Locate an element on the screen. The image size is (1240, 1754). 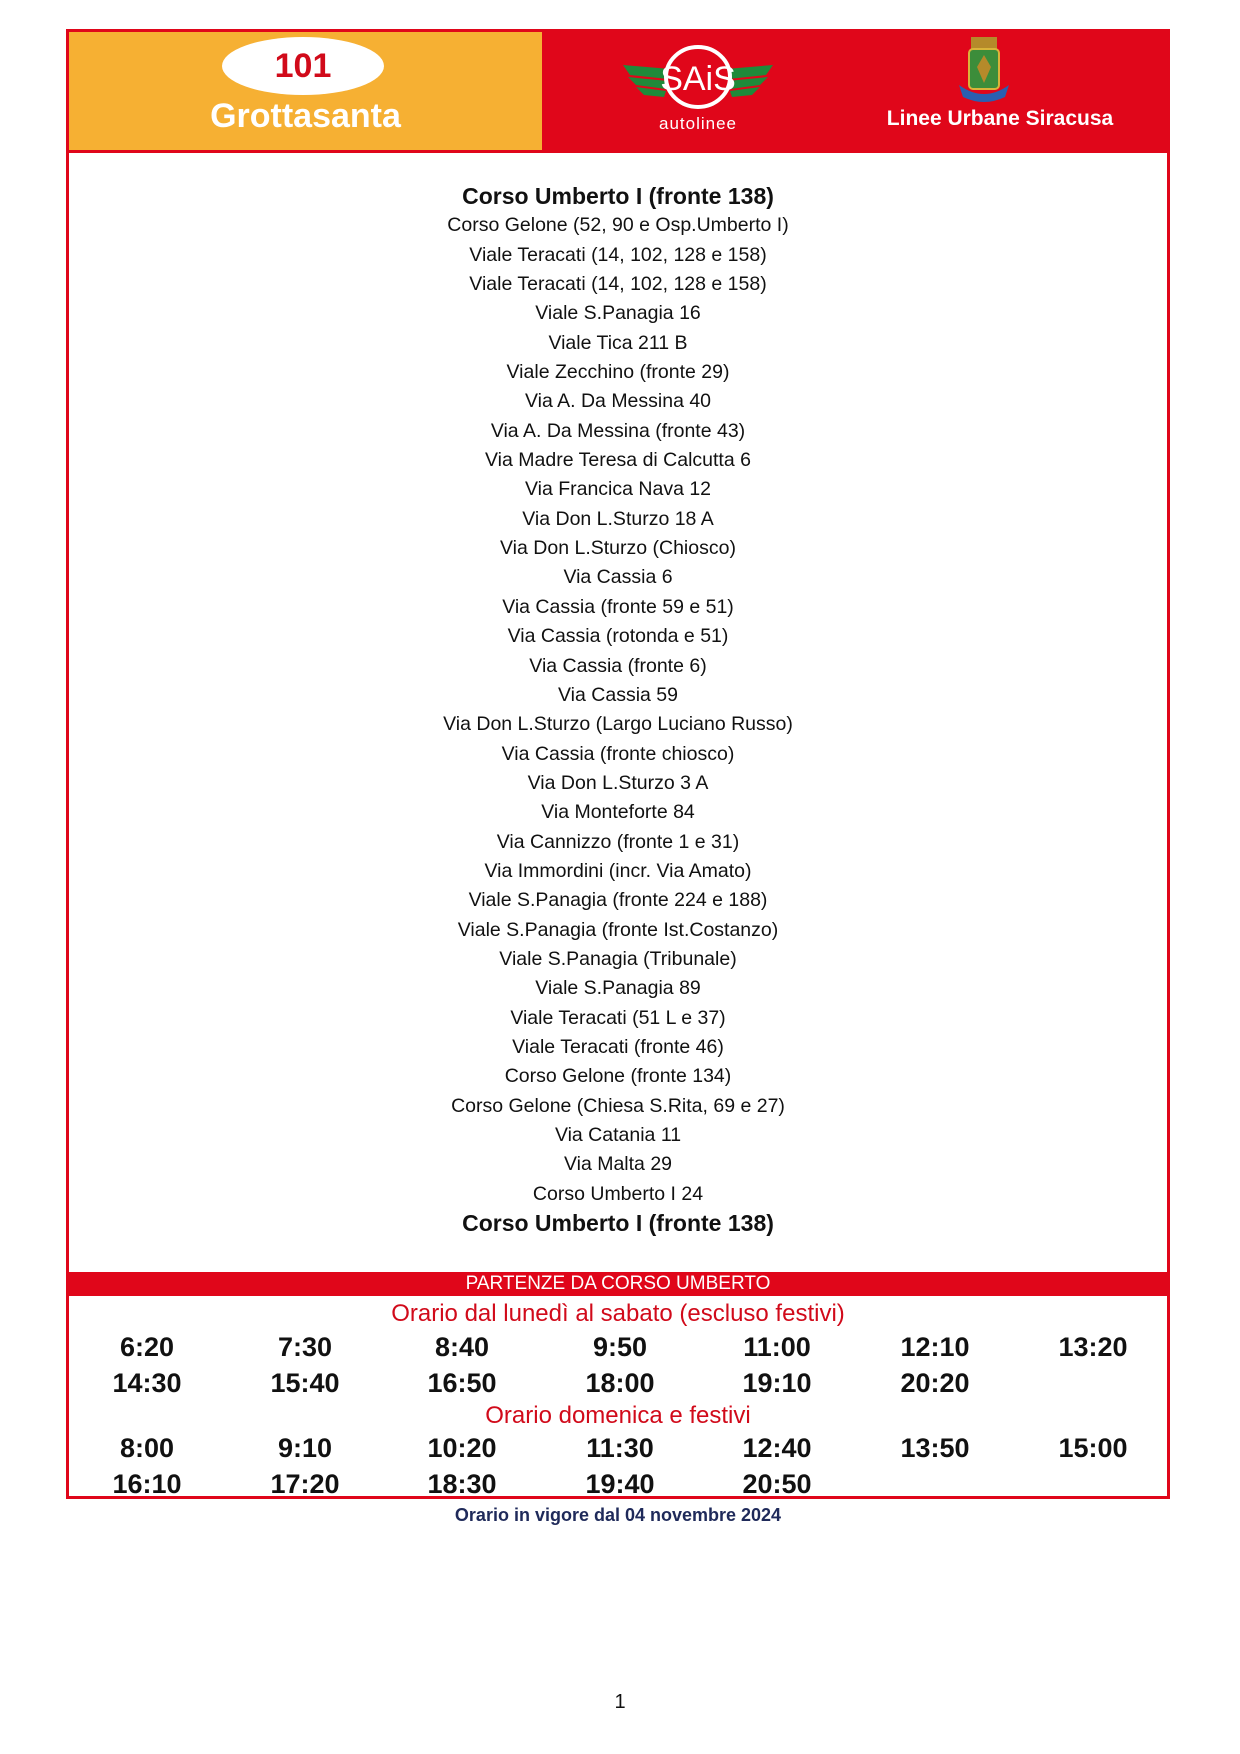
stop-item: Via Don L.Sturzo (Largo Luciano Russo) is located at coordinates (618, 724).